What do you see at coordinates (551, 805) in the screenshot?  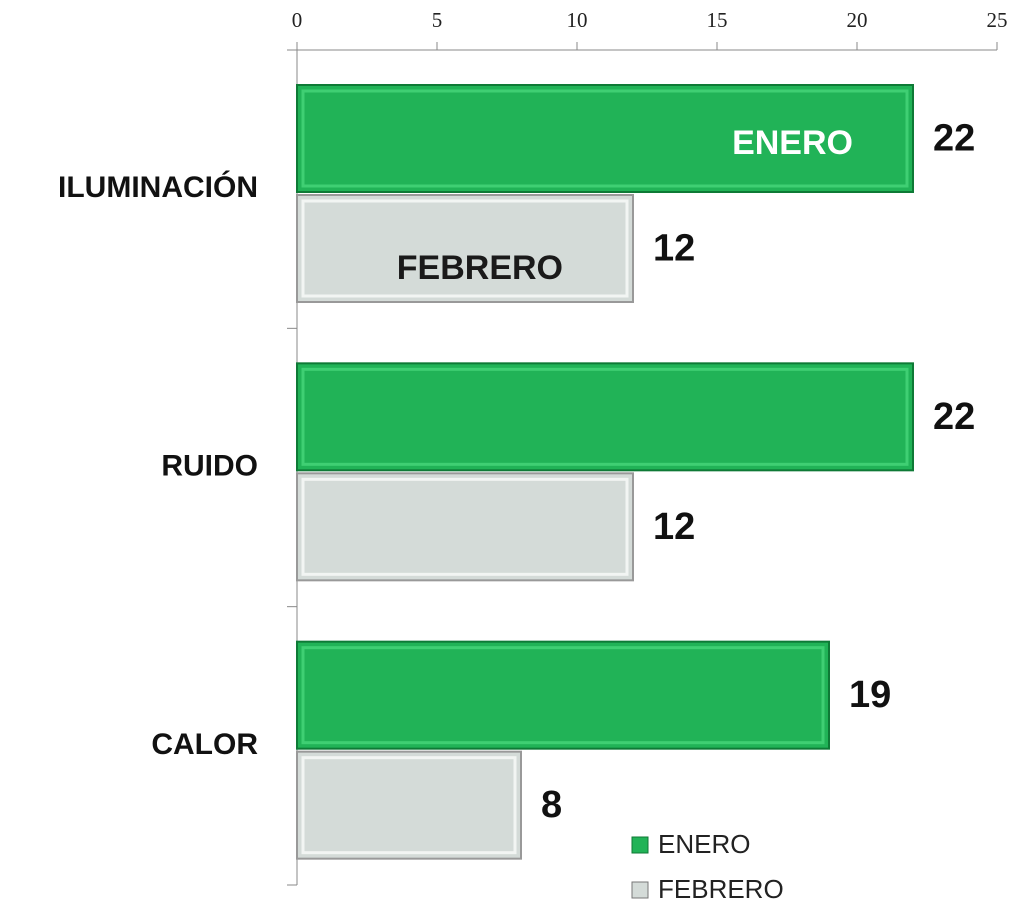 I see `value-label: 8` at bounding box center [551, 805].